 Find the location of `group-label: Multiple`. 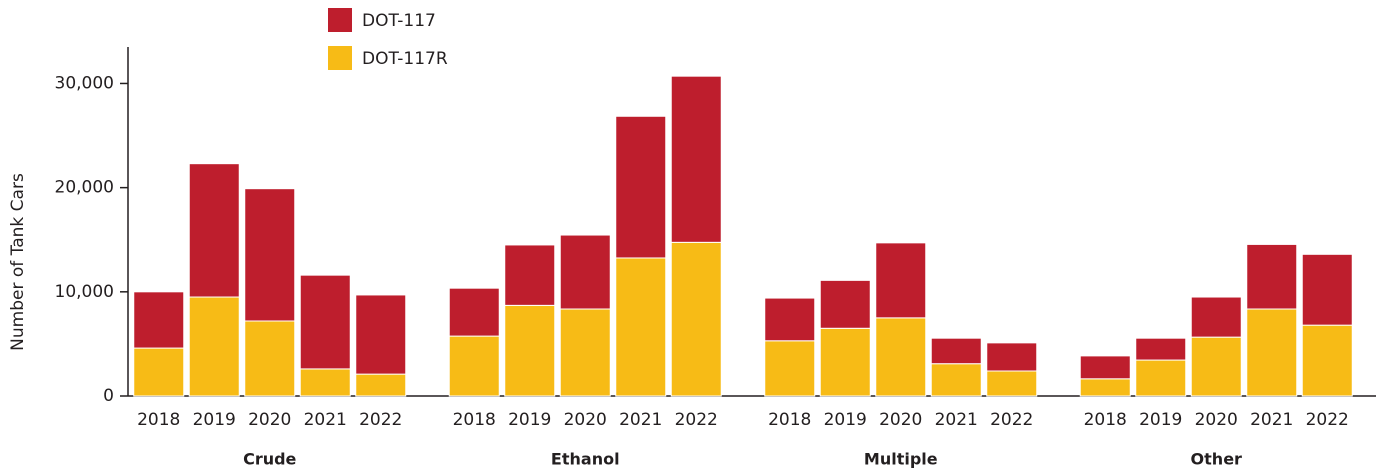

group-label: Multiple is located at coordinates (901, 459).